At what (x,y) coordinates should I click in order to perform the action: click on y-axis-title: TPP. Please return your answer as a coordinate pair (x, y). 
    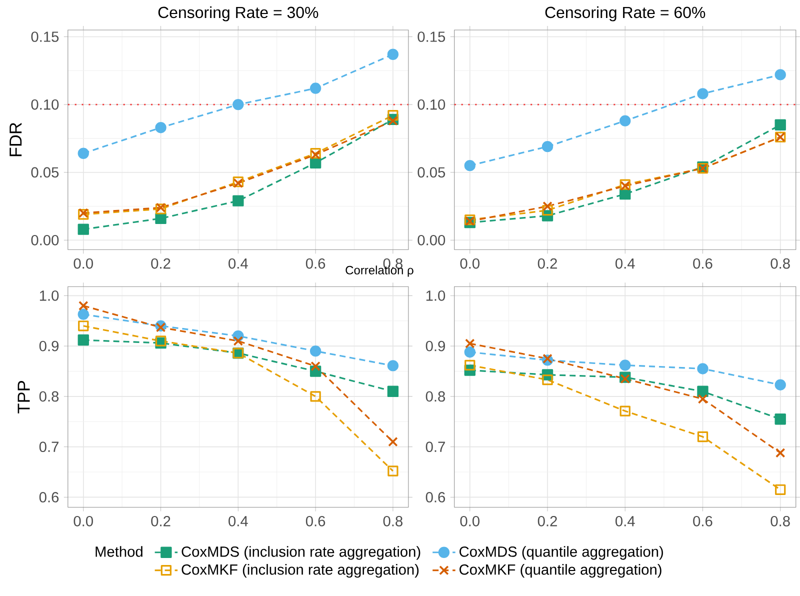
    Looking at the image, I should click on (24, 397).